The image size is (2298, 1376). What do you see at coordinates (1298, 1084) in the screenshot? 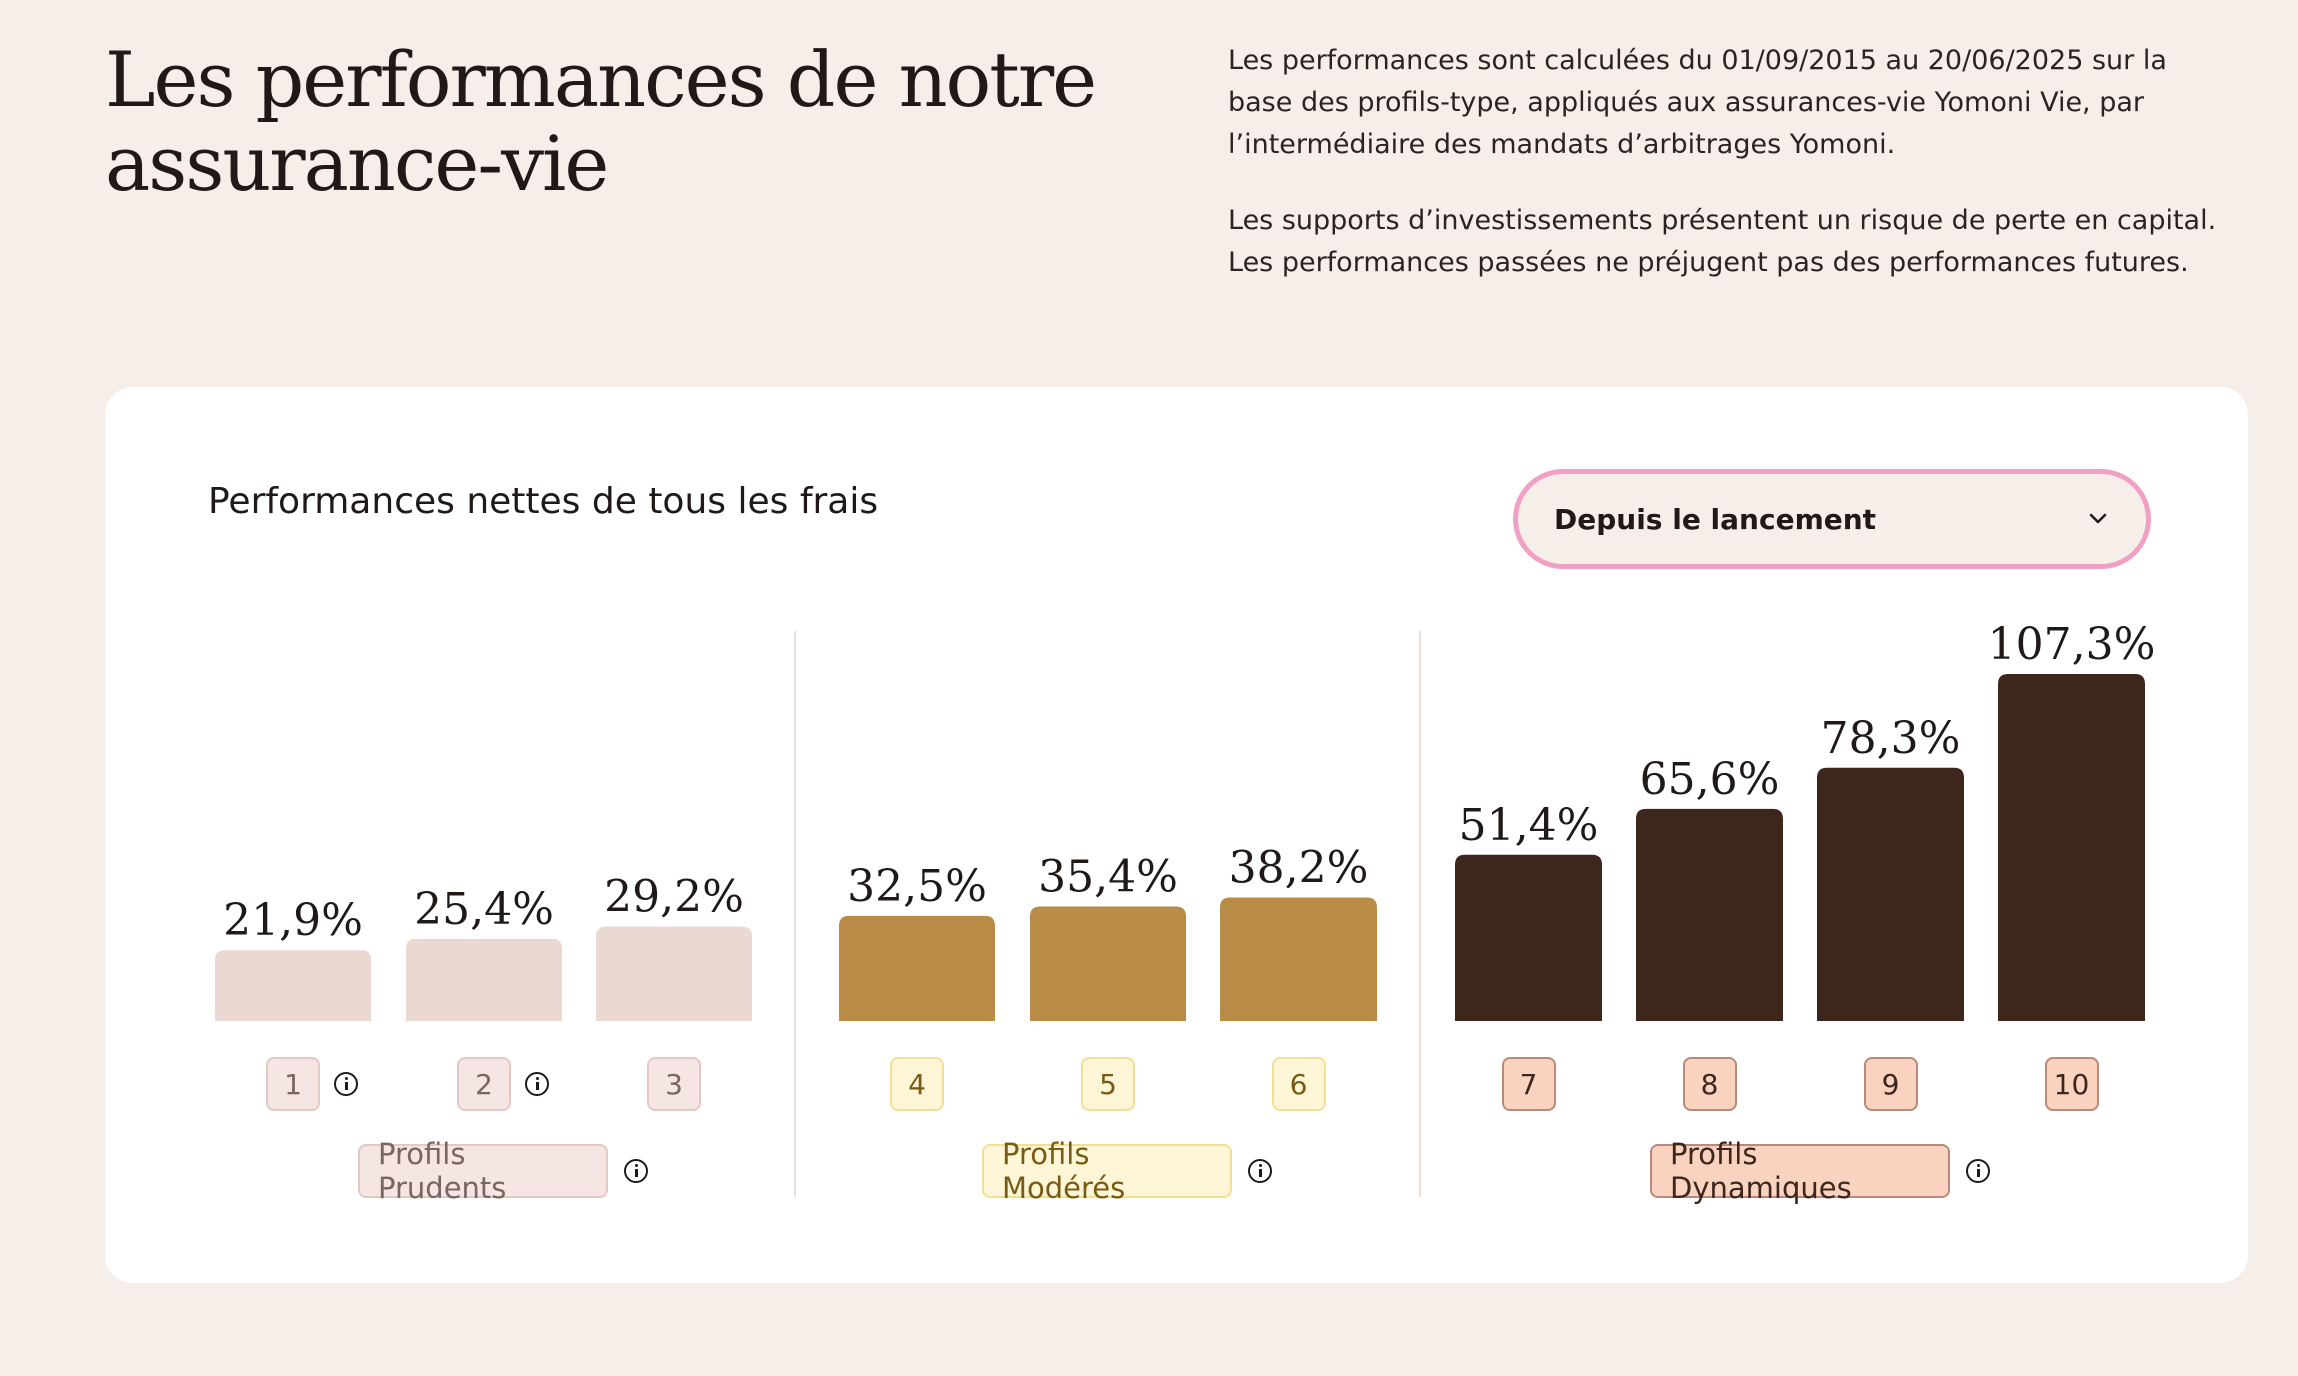
I see `profile-badge-6: 6` at bounding box center [1298, 1084].